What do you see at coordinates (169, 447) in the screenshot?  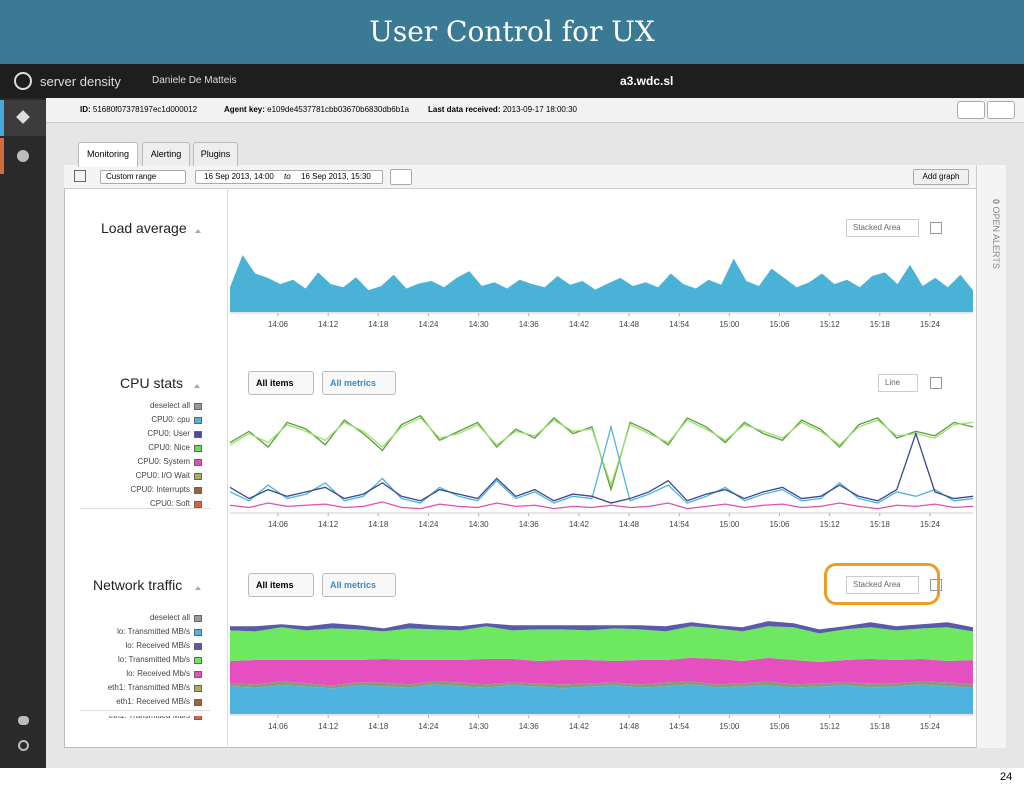 I see `legend-label: CPU0: Nice` at bounding box center [169, 447].